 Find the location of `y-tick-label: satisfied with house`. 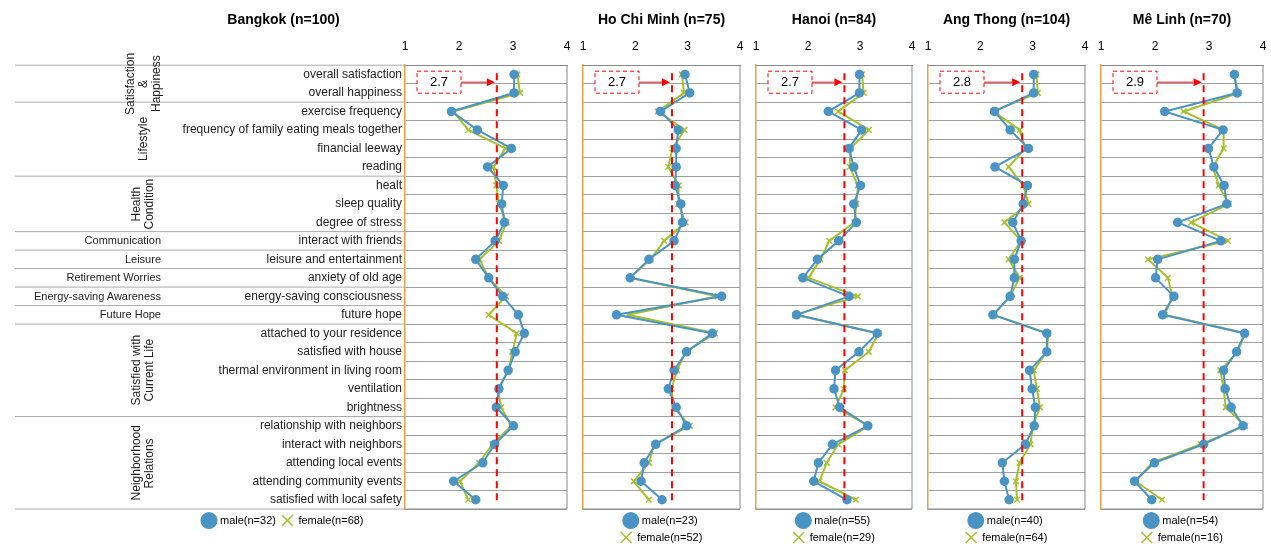

y-tick-label: satisfied with house is located at coordinates (350, 351).